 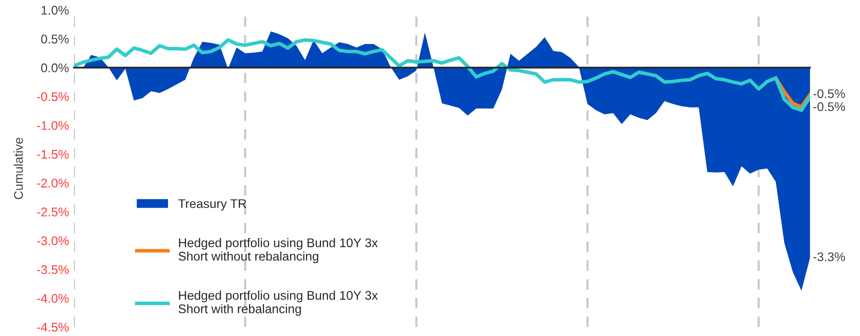 I want to click on y-axis-title: Cumulative, so click(x=18, y=169).